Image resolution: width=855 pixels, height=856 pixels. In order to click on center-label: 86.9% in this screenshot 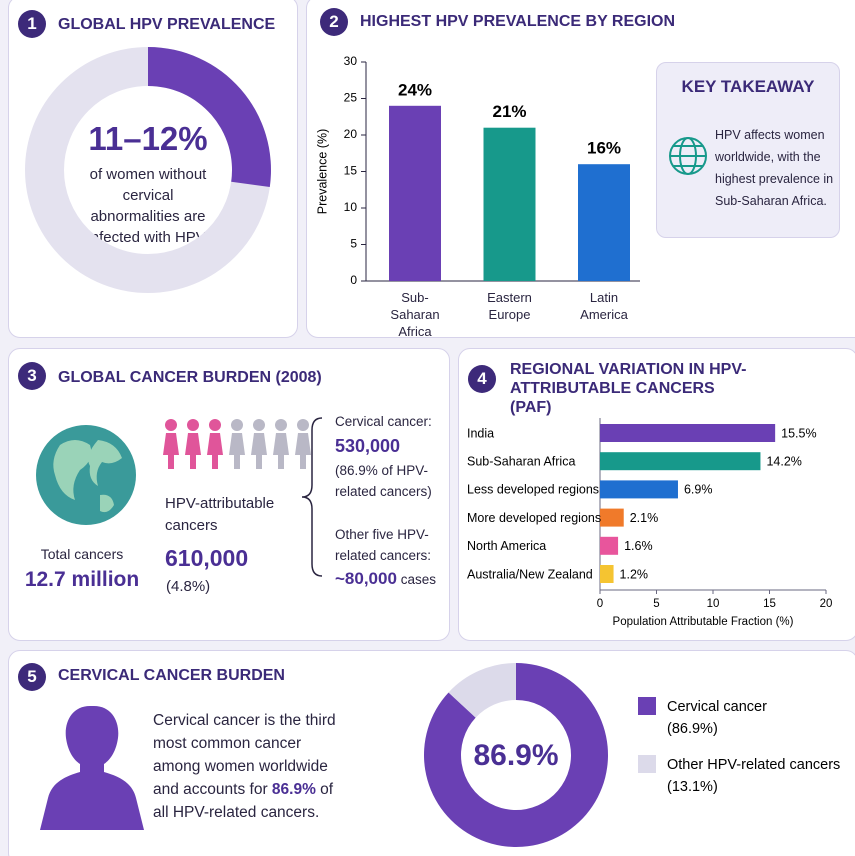, I will do `click(515, 755)`.